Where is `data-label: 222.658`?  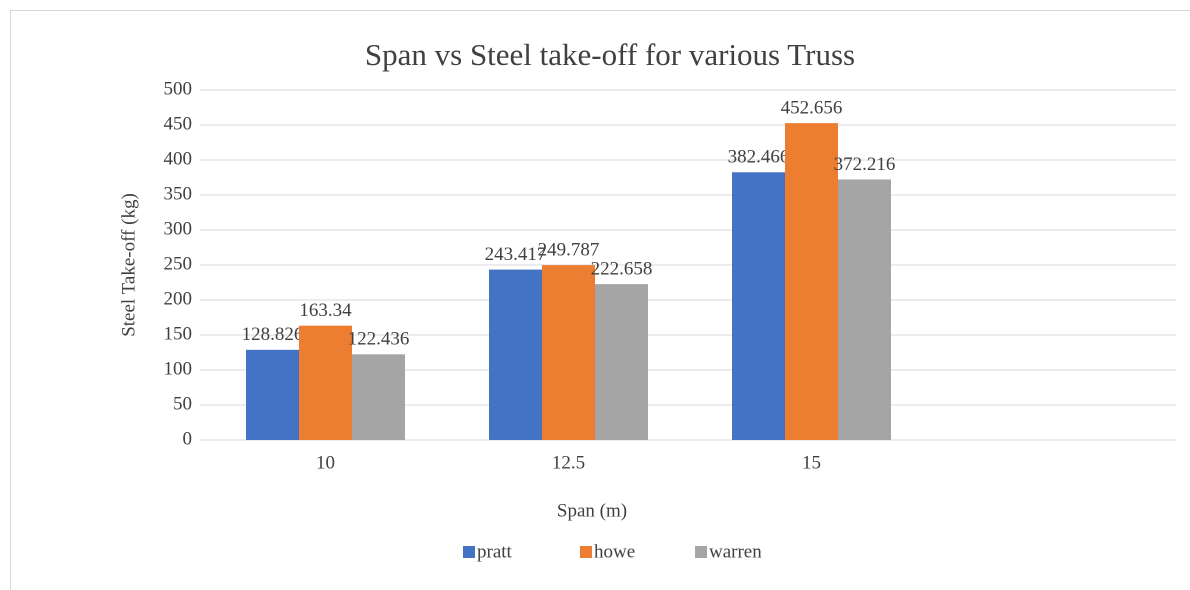 data-label: 222.658 is located at coordinates (622, 268).